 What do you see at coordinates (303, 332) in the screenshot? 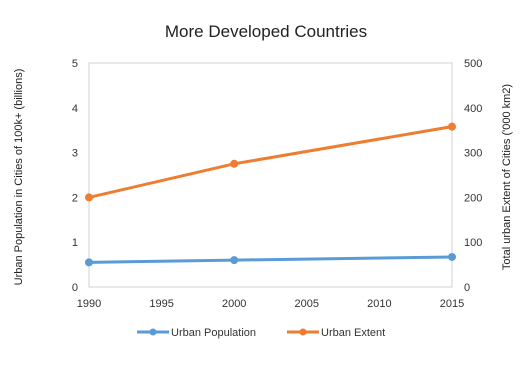
I see `legend-marker-urban-extent` at bounding box center [303, 332].